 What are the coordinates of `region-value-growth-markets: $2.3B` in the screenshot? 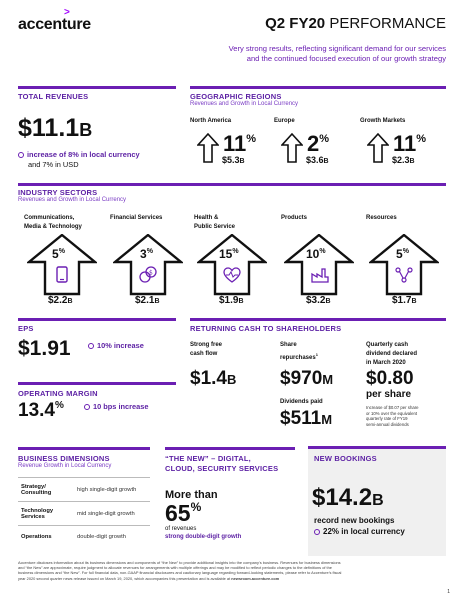 It's located at (403, 160).